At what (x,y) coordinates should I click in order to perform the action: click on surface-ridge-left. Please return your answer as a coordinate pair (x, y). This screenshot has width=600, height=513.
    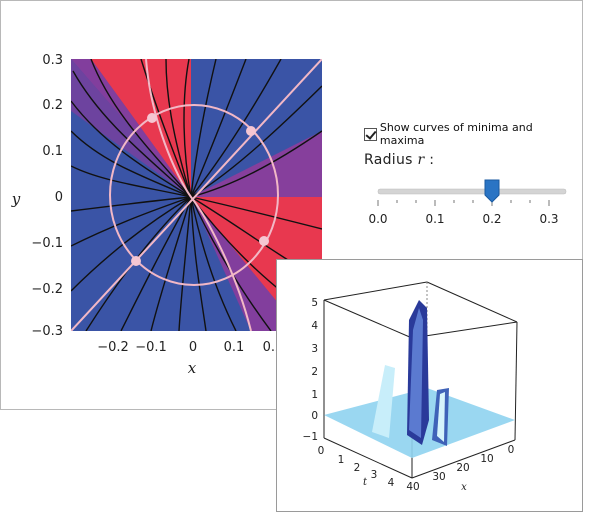
    Looking at the image, I should click on (383, 401).